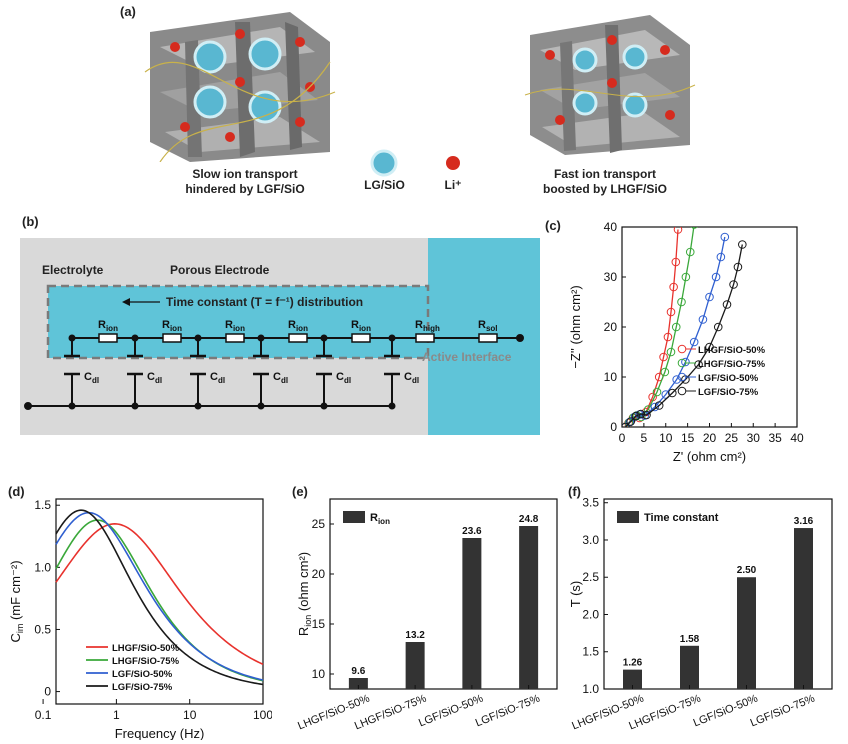 Image resolution: width=848 pixels, height=744 pixels. What do you see at coordinates (605, 182) in the screenshot?
I see `fast-caption: Fast ion transport boosted by LHGF/SiO` at bounding box center [605, 182].